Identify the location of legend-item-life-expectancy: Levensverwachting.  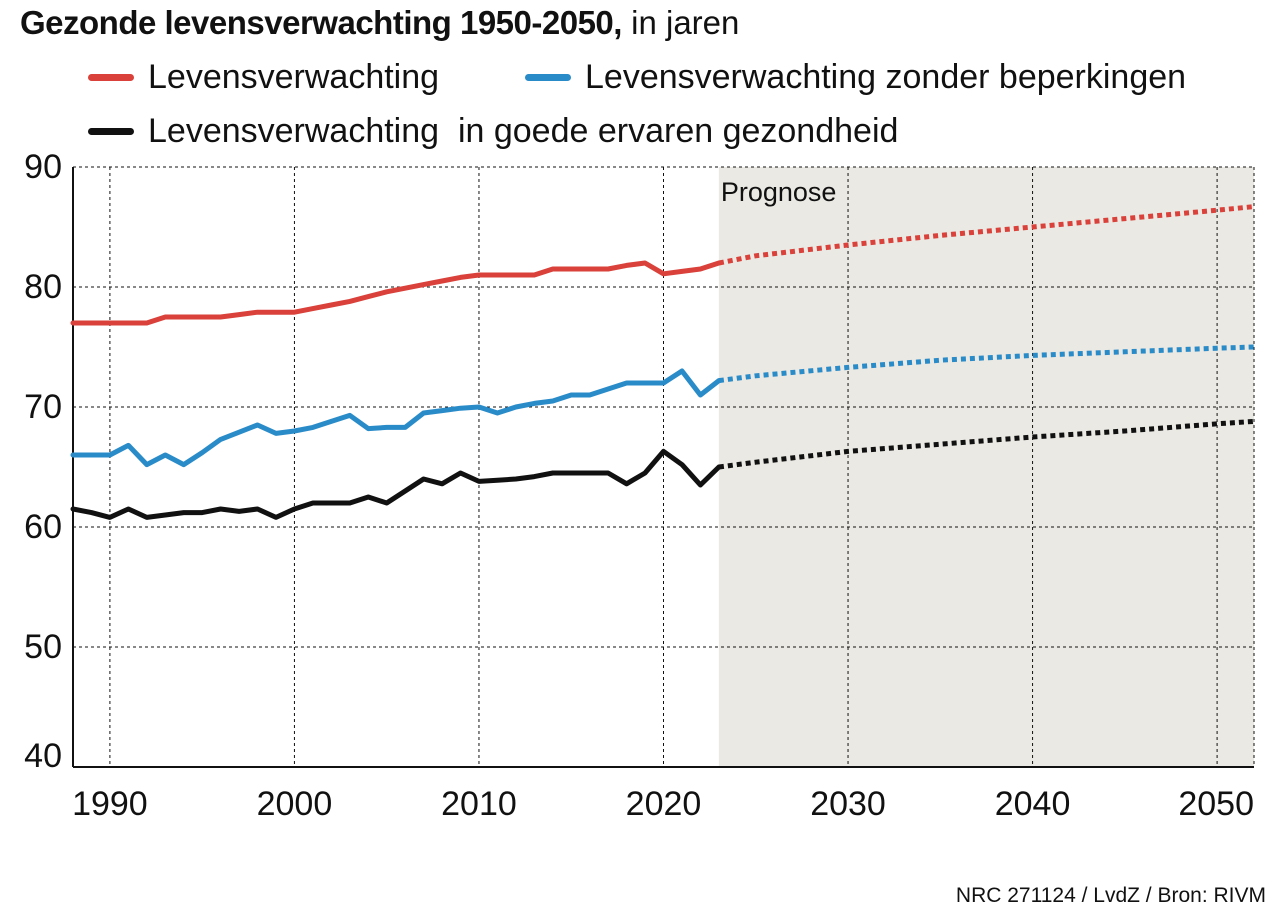
(263, 77).